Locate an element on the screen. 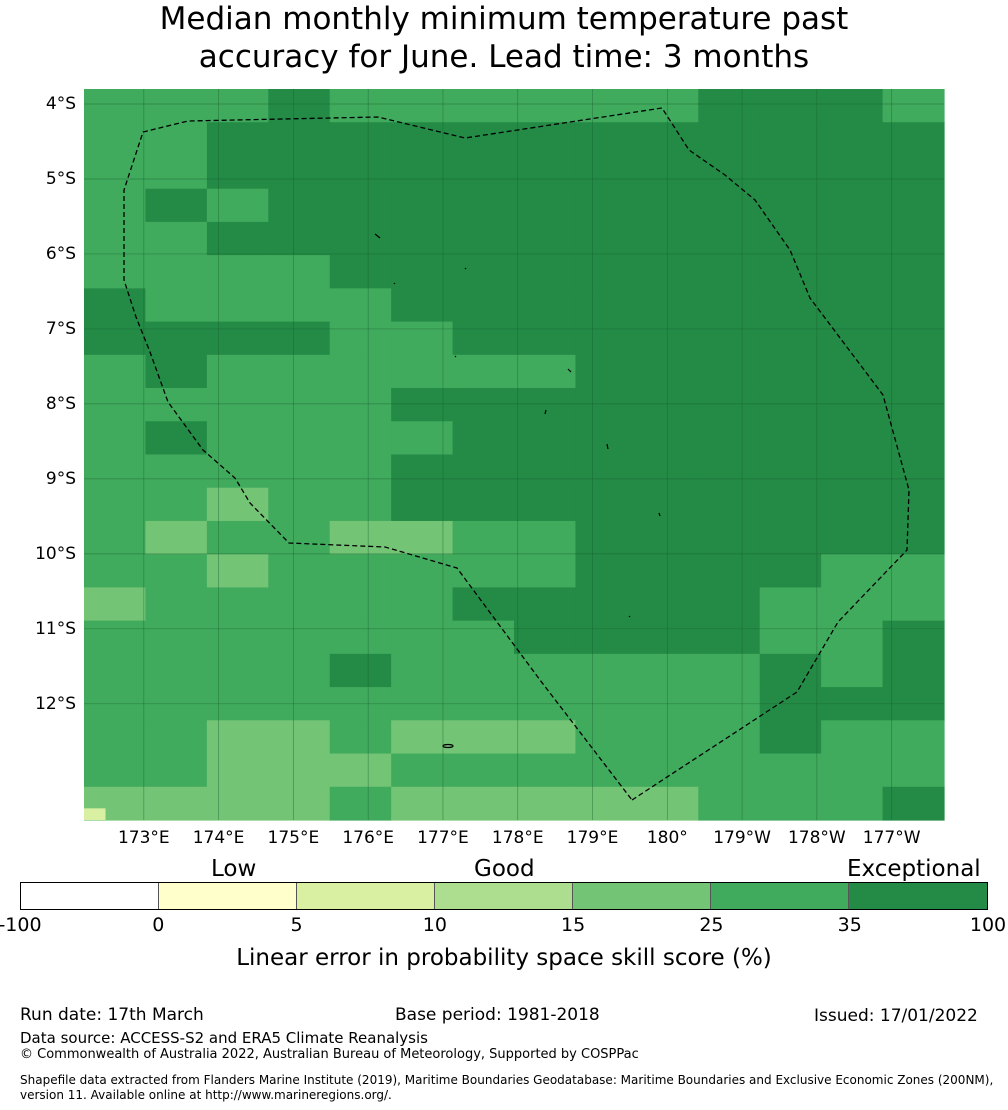  colorbar-tick-label: 5 is located at coordinates (296, 925).